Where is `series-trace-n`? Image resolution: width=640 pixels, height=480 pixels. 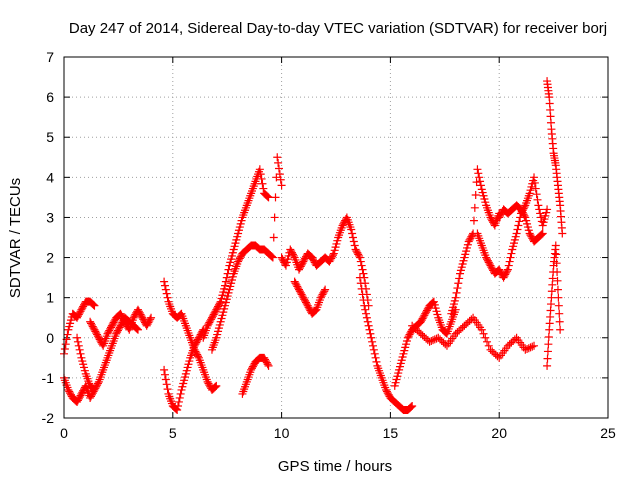 series-trace-n is located at coordinates (473, 337).